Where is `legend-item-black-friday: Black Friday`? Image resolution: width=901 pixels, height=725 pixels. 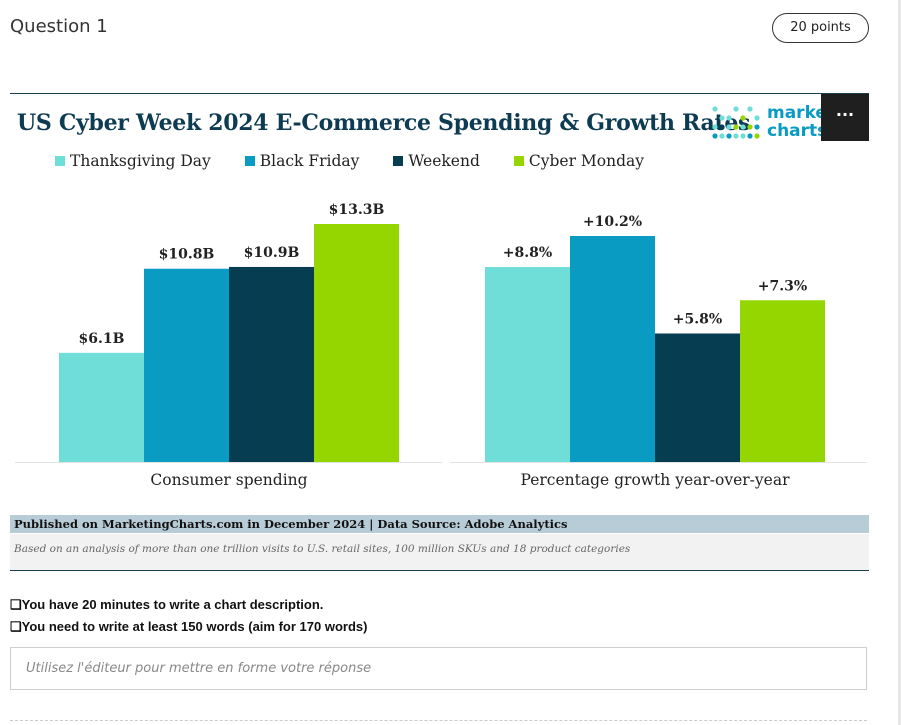 legend-item-black-friday: Black Friday is located at coordinates (302, 161).